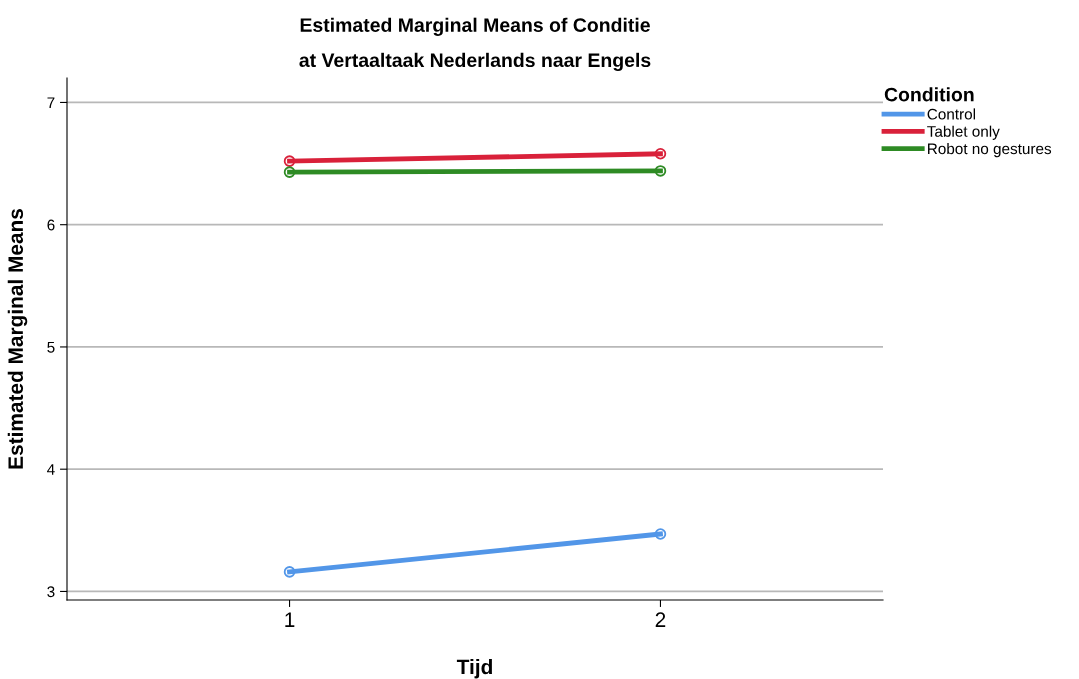 The width and height of the screenshot is (1079, 679). Describe the element at coordinates (929, 94) in the screenshot. I see `legend-title: Condition` at that location.